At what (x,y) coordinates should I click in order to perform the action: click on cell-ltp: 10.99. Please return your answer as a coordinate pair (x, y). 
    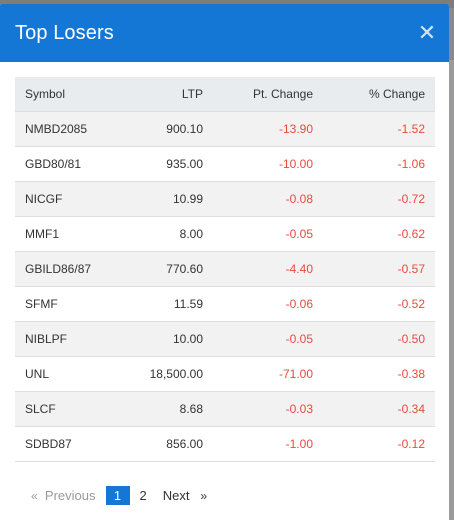
    Looking at the image, I should click on (170, 198).